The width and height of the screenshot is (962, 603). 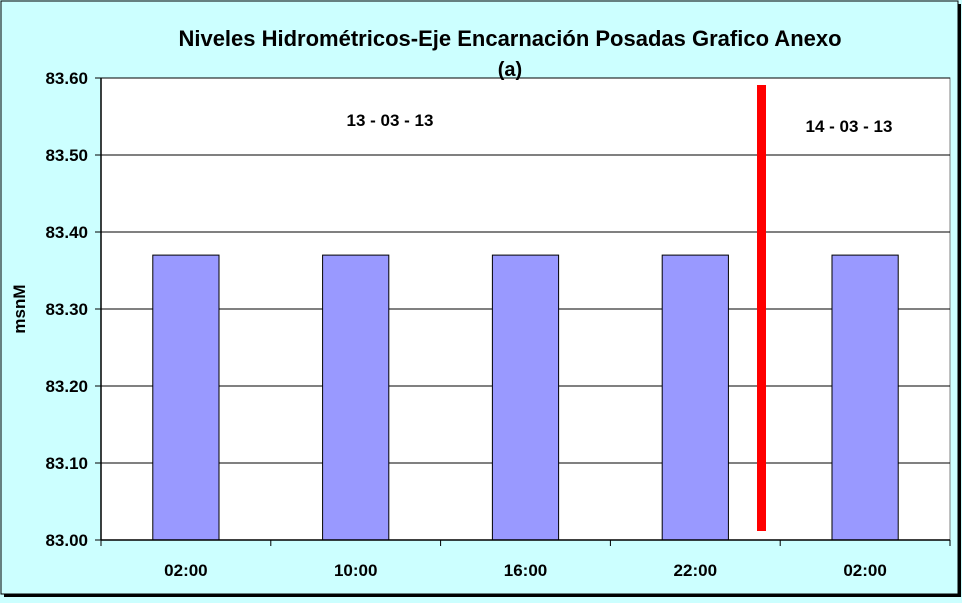 What do you see at coordinates (66, 78) in the screenshot?
I see `y-tick-label: 83.60` at bounding box center [66, 78].